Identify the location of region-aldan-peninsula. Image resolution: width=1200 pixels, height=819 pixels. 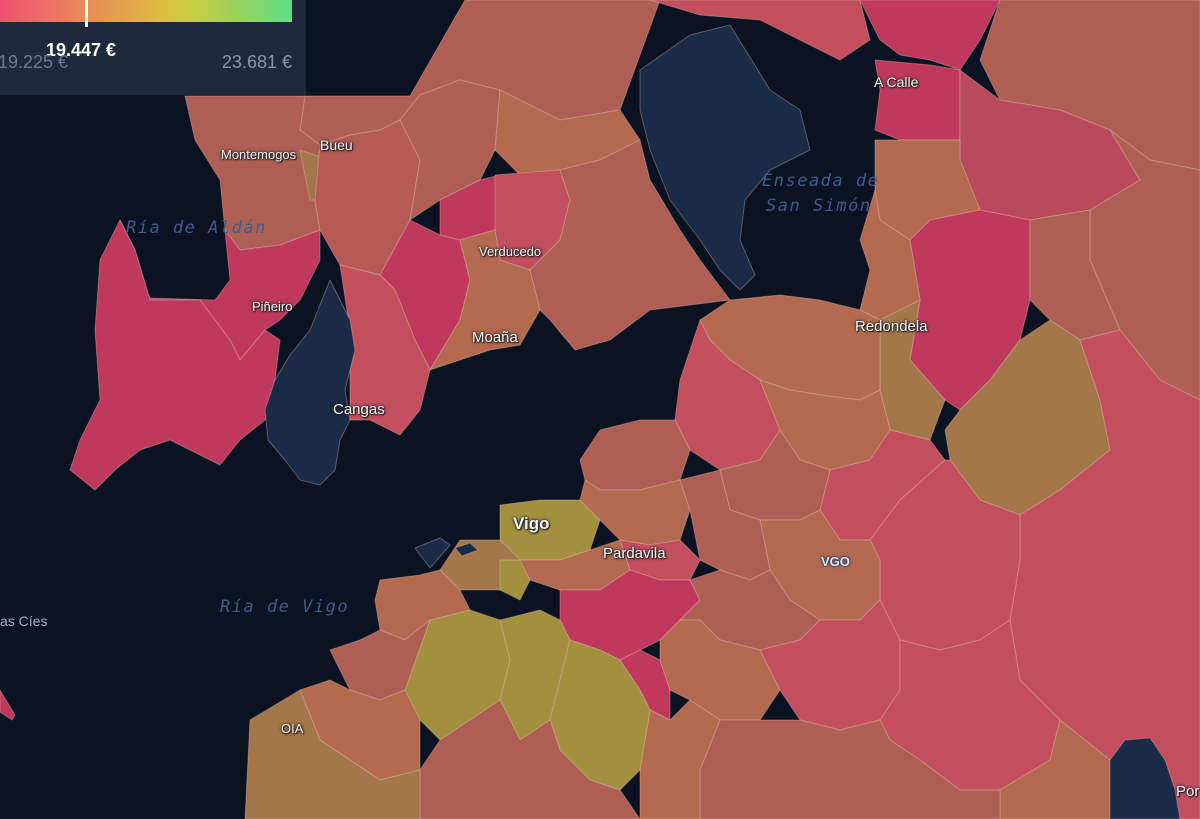
(175, 355).